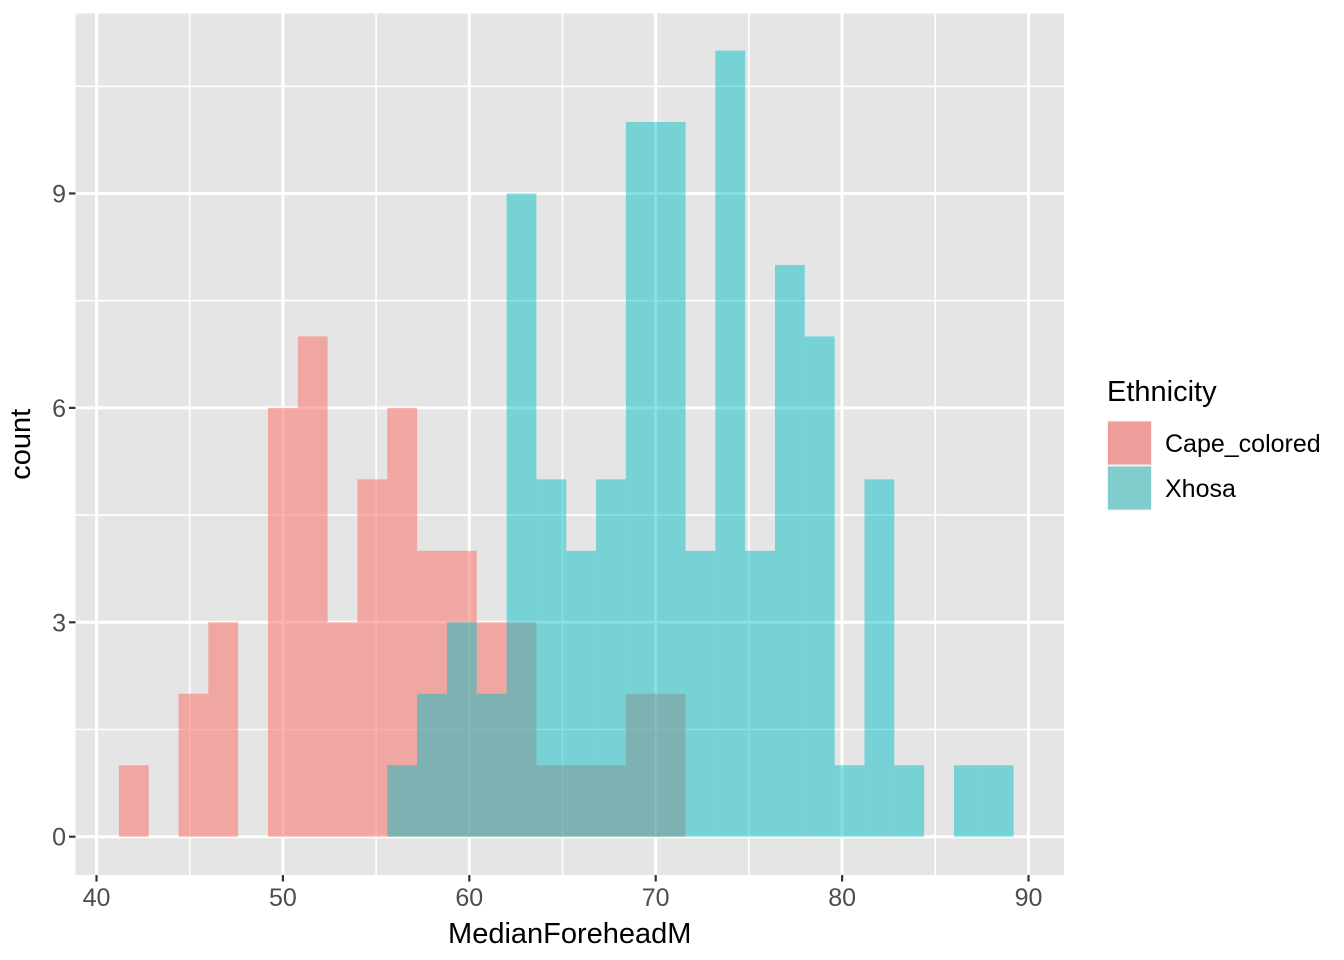  Describe the element at coordinates (97, 898) in the screenshot. I see `x-tick-label: 40` at that location.